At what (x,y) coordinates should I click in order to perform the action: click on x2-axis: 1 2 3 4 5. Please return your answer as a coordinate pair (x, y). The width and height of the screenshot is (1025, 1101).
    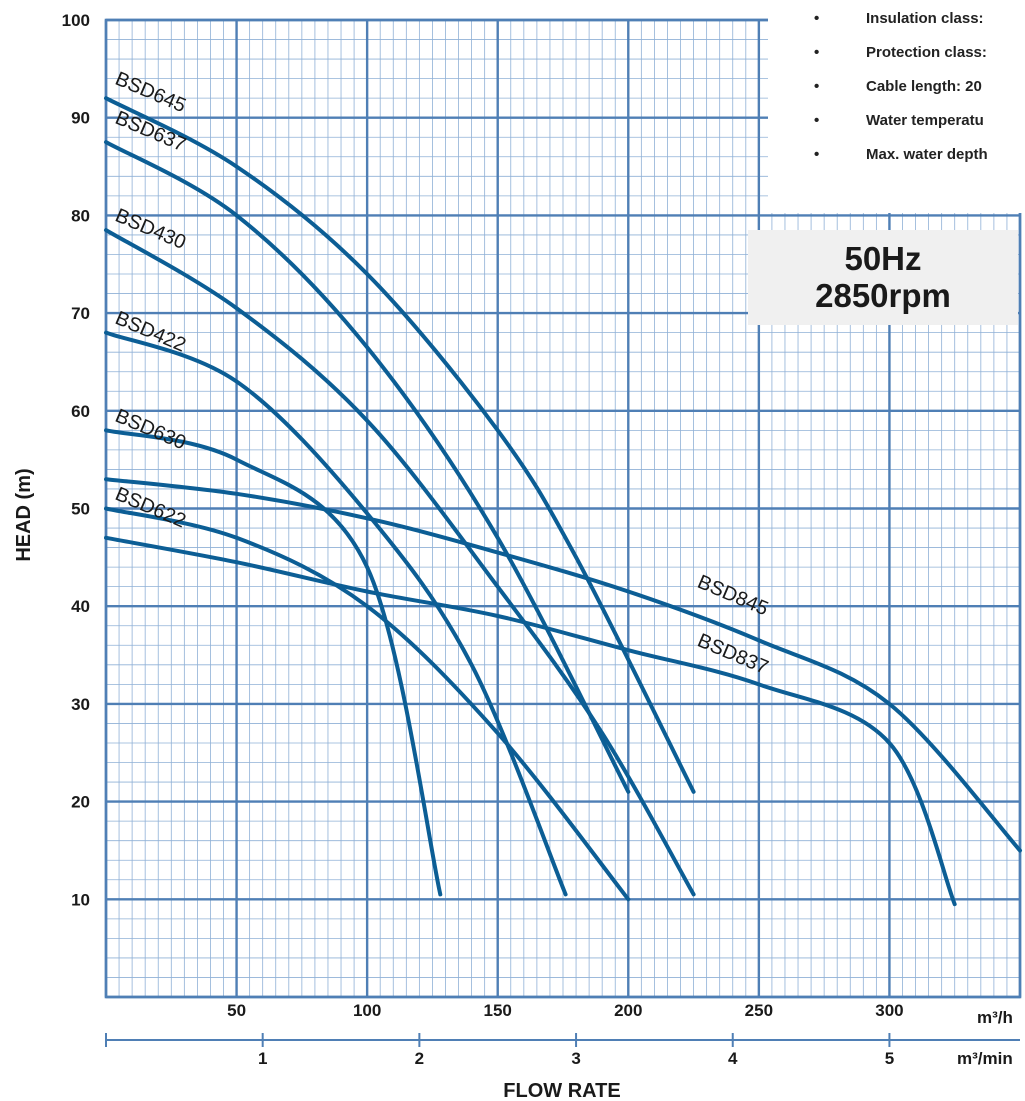
    Looking at the image, I should click on (562, 1050).